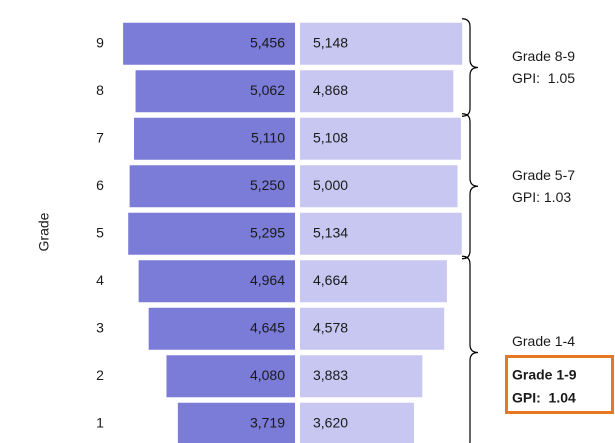 This screenshot has width=615, height=443. Describe the element at coordinates (268, 137) in the screenshot. I see `left-value-label: 5,110` at that location.